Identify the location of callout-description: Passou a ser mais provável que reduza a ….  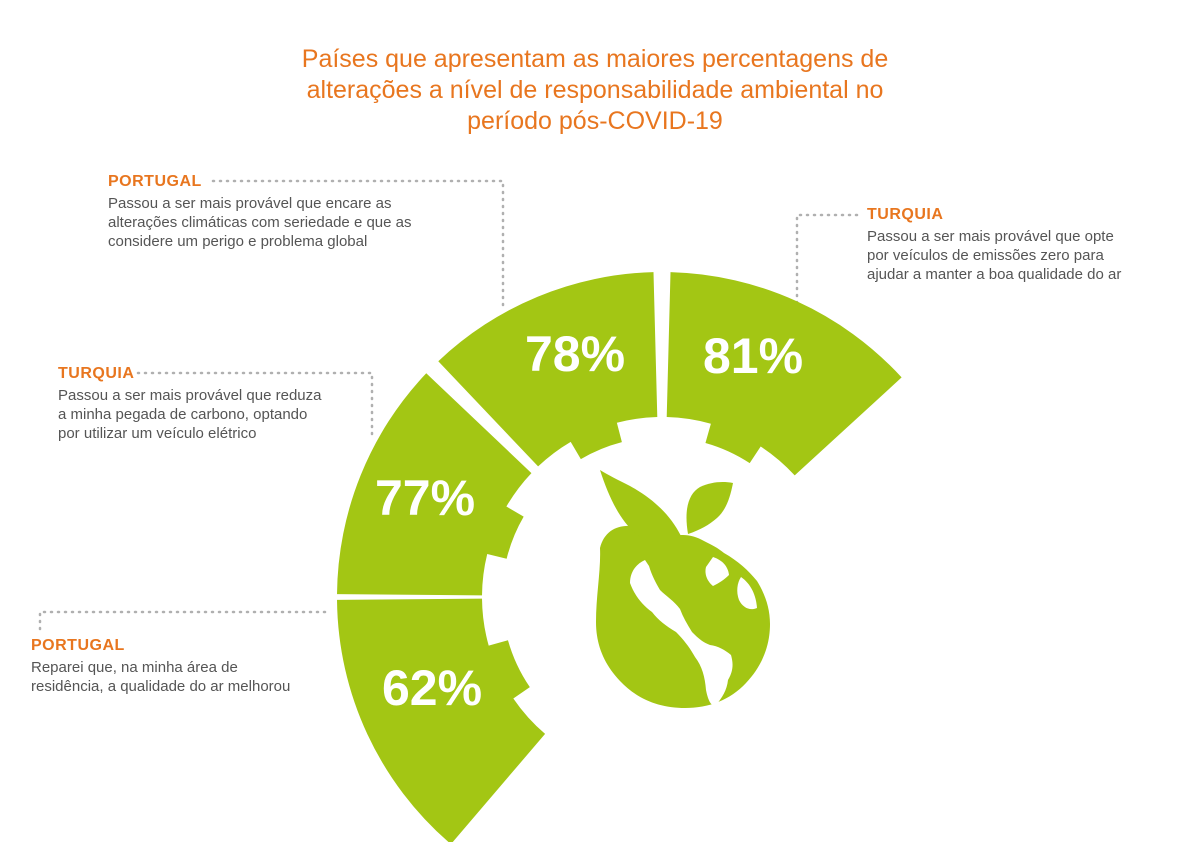
(189, 414).